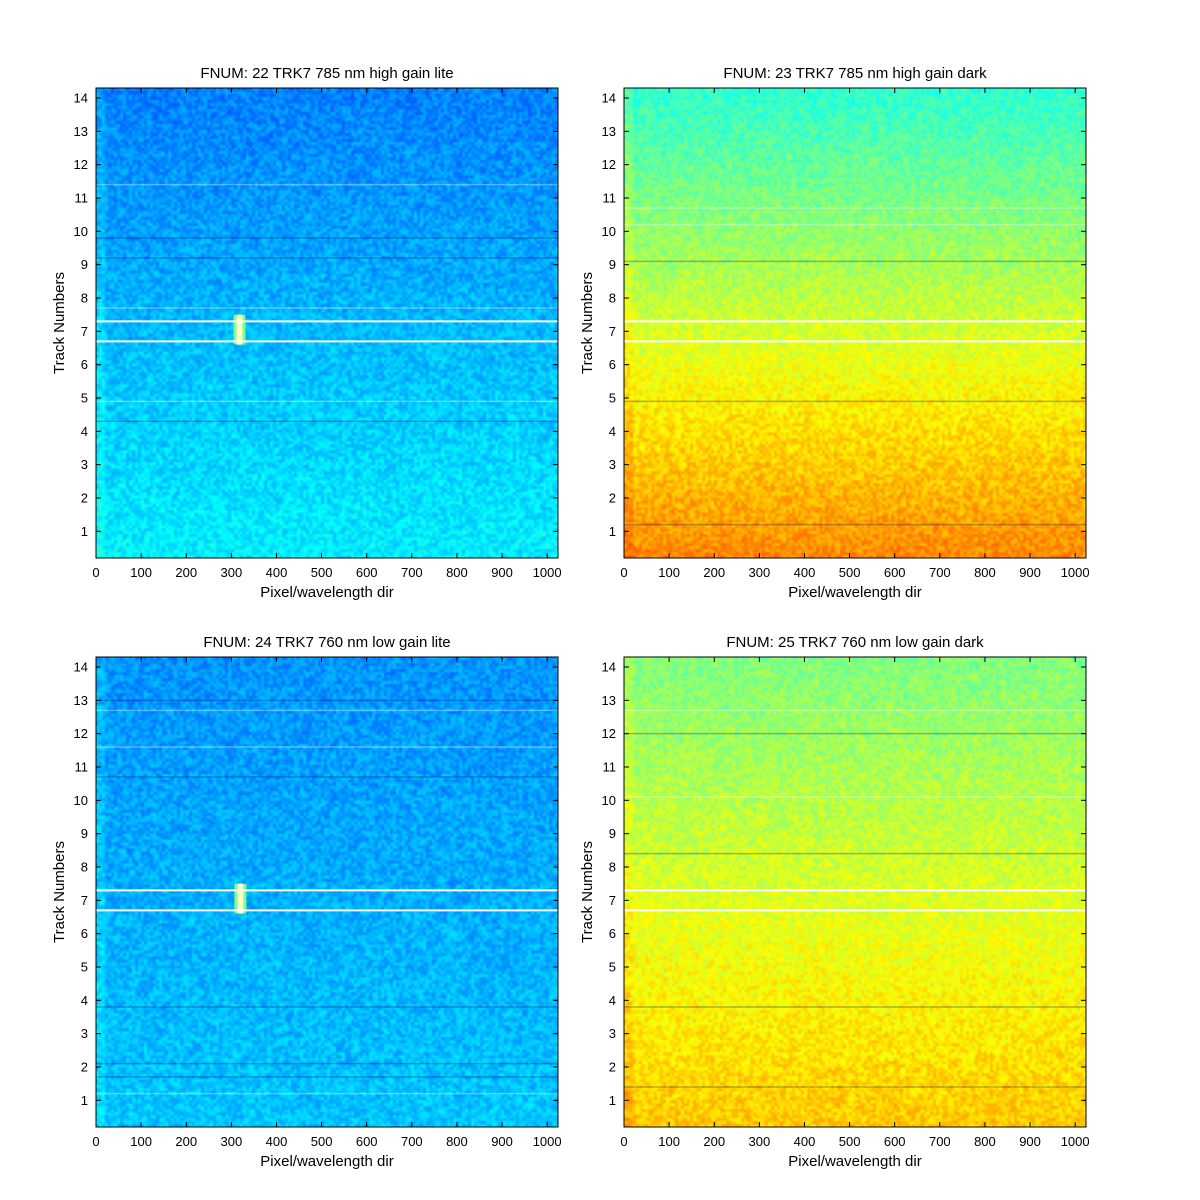 This screenshot has height=1200, width=1200. I want to click on panel-title: FNUM: 25 TRK7 760 nm low gain dark, so click(855, 642).